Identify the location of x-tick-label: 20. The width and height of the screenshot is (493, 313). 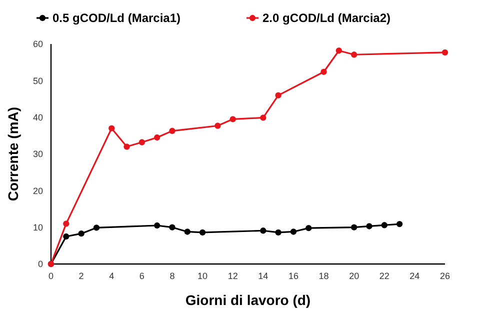
(354, 276).